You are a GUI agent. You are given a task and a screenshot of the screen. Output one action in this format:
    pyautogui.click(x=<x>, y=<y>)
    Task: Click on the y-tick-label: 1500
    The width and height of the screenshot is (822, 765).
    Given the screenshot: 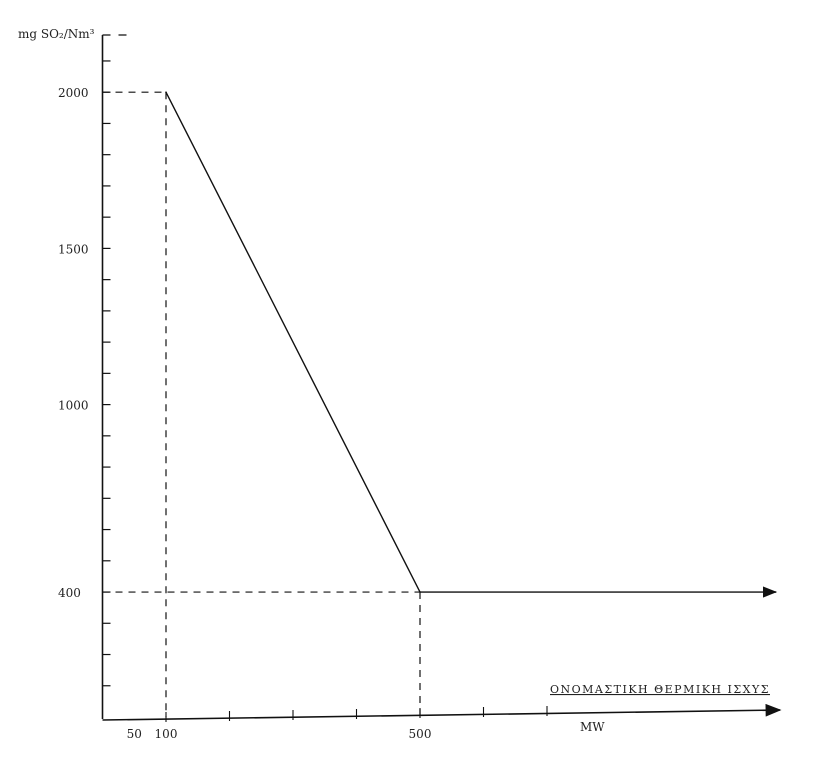 What is the action you would take?
    pyautogui.click(x=73, y=249)
    